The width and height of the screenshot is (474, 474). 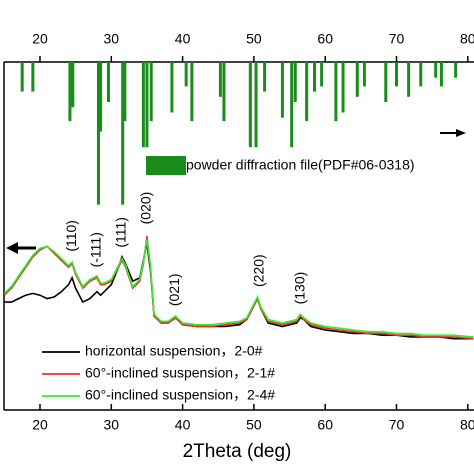 I want to click on peak-label: (-111), so click(x=96, y=249).